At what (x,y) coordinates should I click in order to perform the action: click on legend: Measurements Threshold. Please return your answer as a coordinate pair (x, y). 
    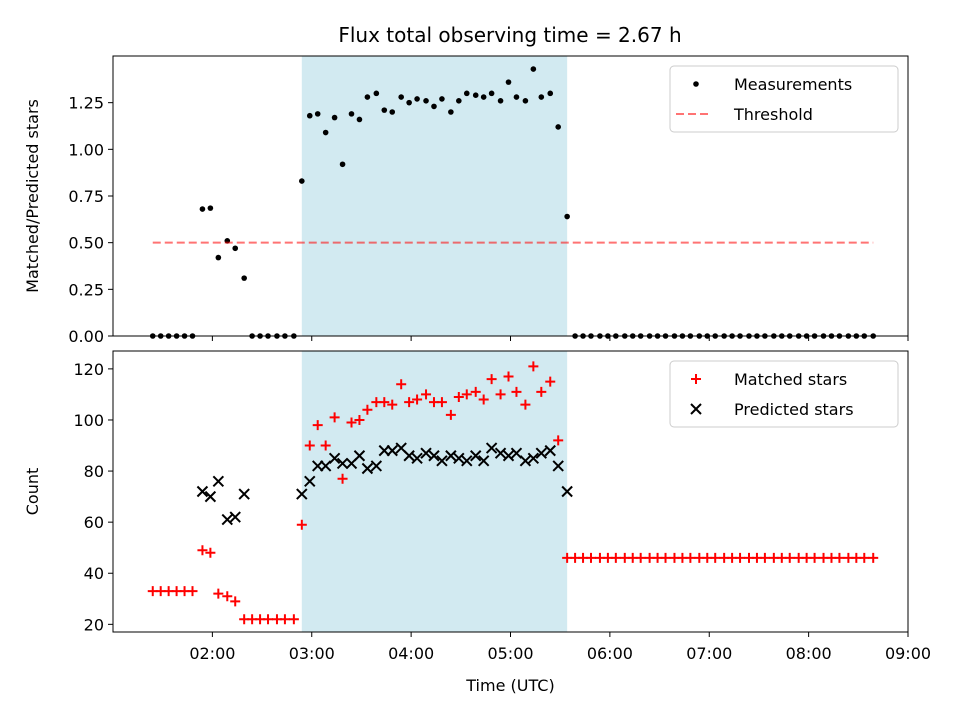
    Looking at the image, I should click on (784, 99).